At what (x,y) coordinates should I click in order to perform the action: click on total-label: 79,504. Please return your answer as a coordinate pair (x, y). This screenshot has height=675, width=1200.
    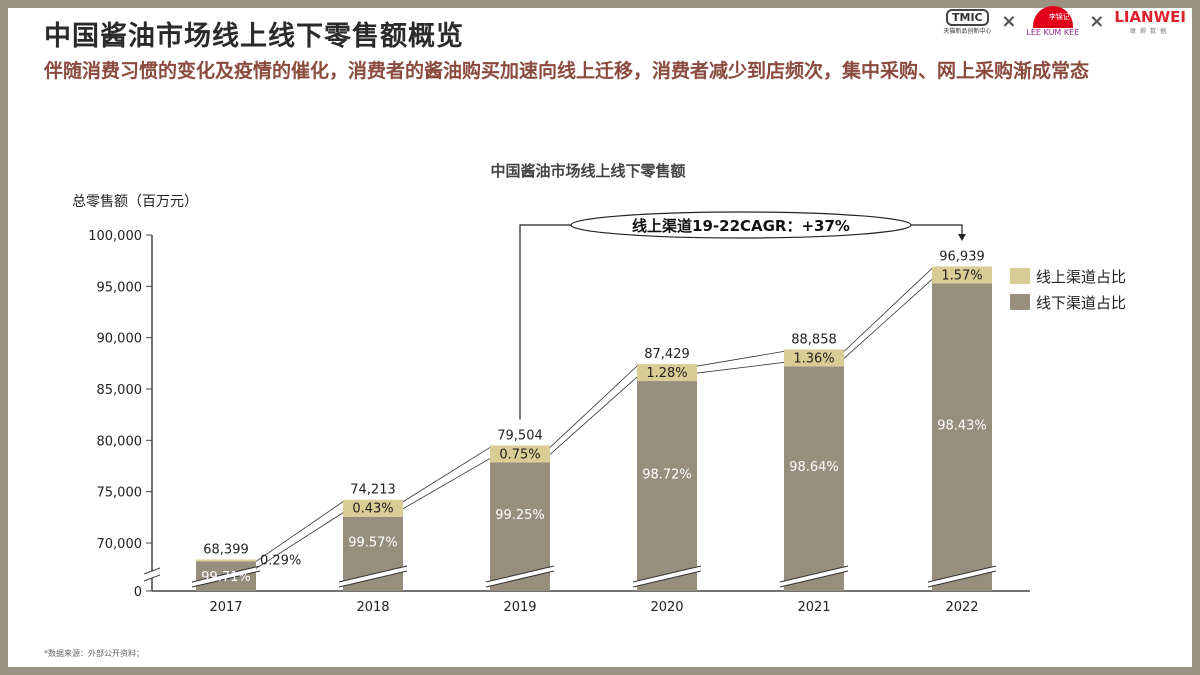
    Looking at the image, I should click on (520, 435).